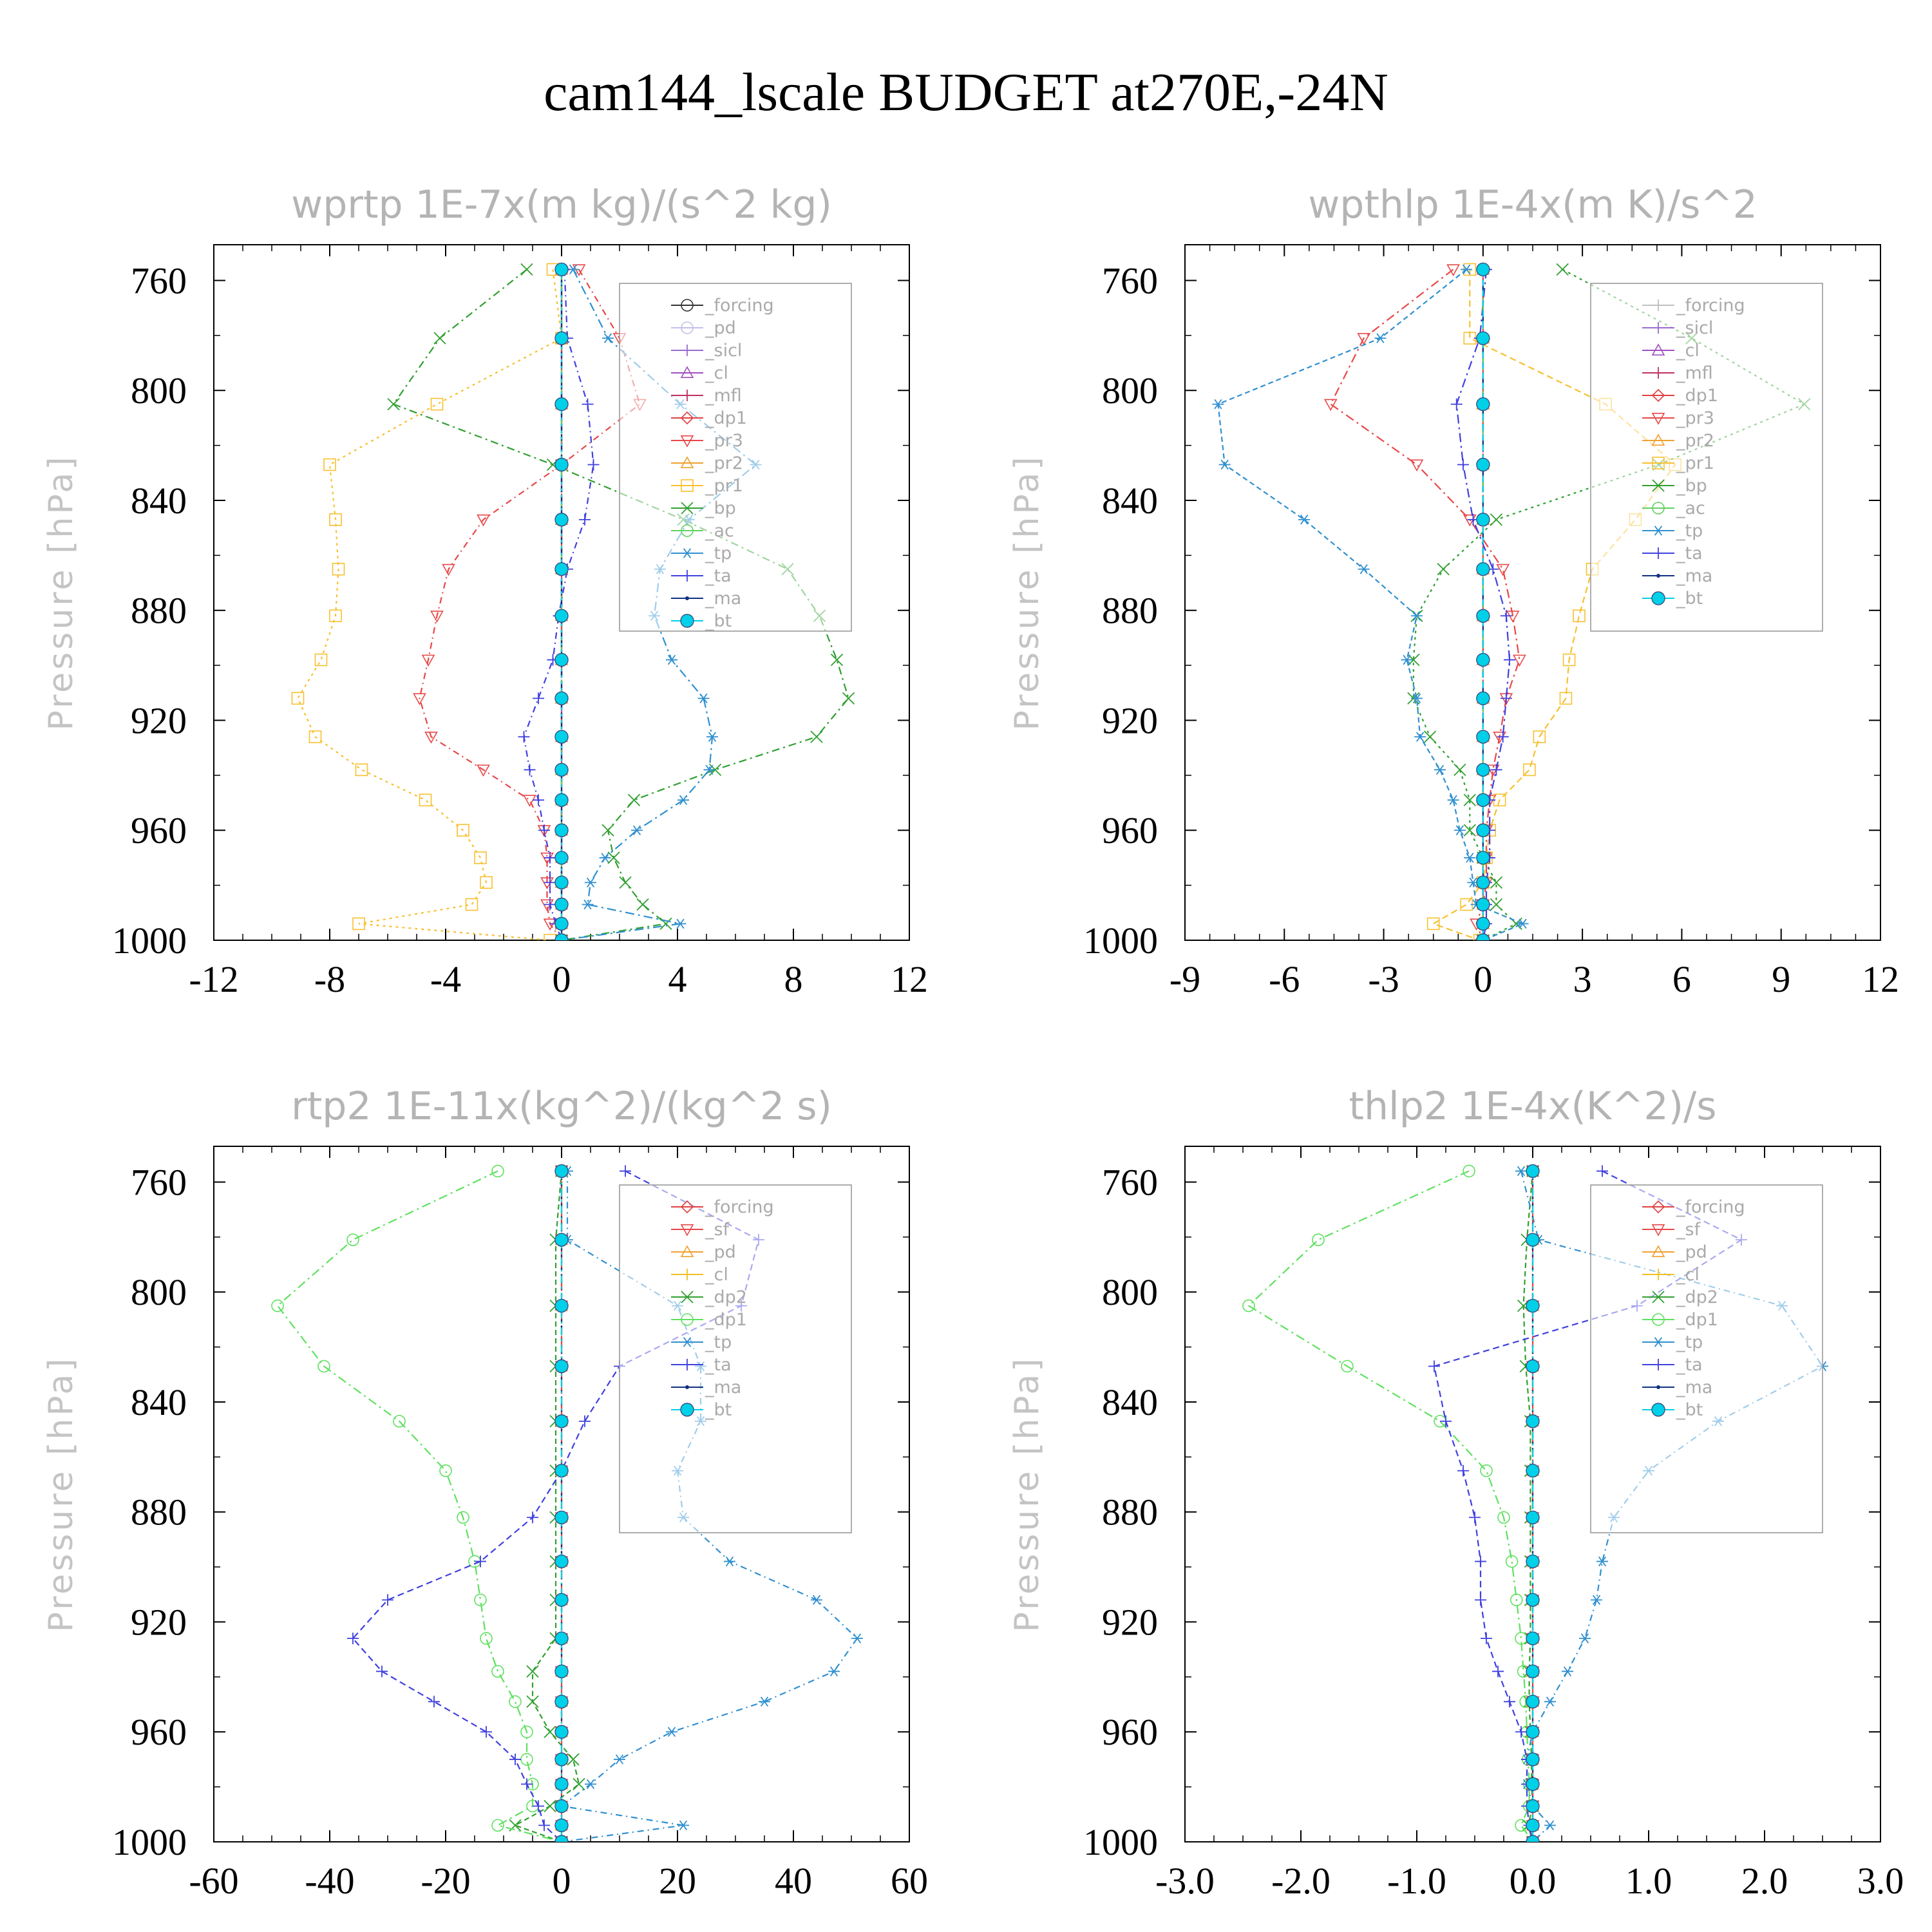 The image size is (1932, 1932). Describe the element at coordinates (1424, 602) in the screenshot. I see `series-pr3` at that location.